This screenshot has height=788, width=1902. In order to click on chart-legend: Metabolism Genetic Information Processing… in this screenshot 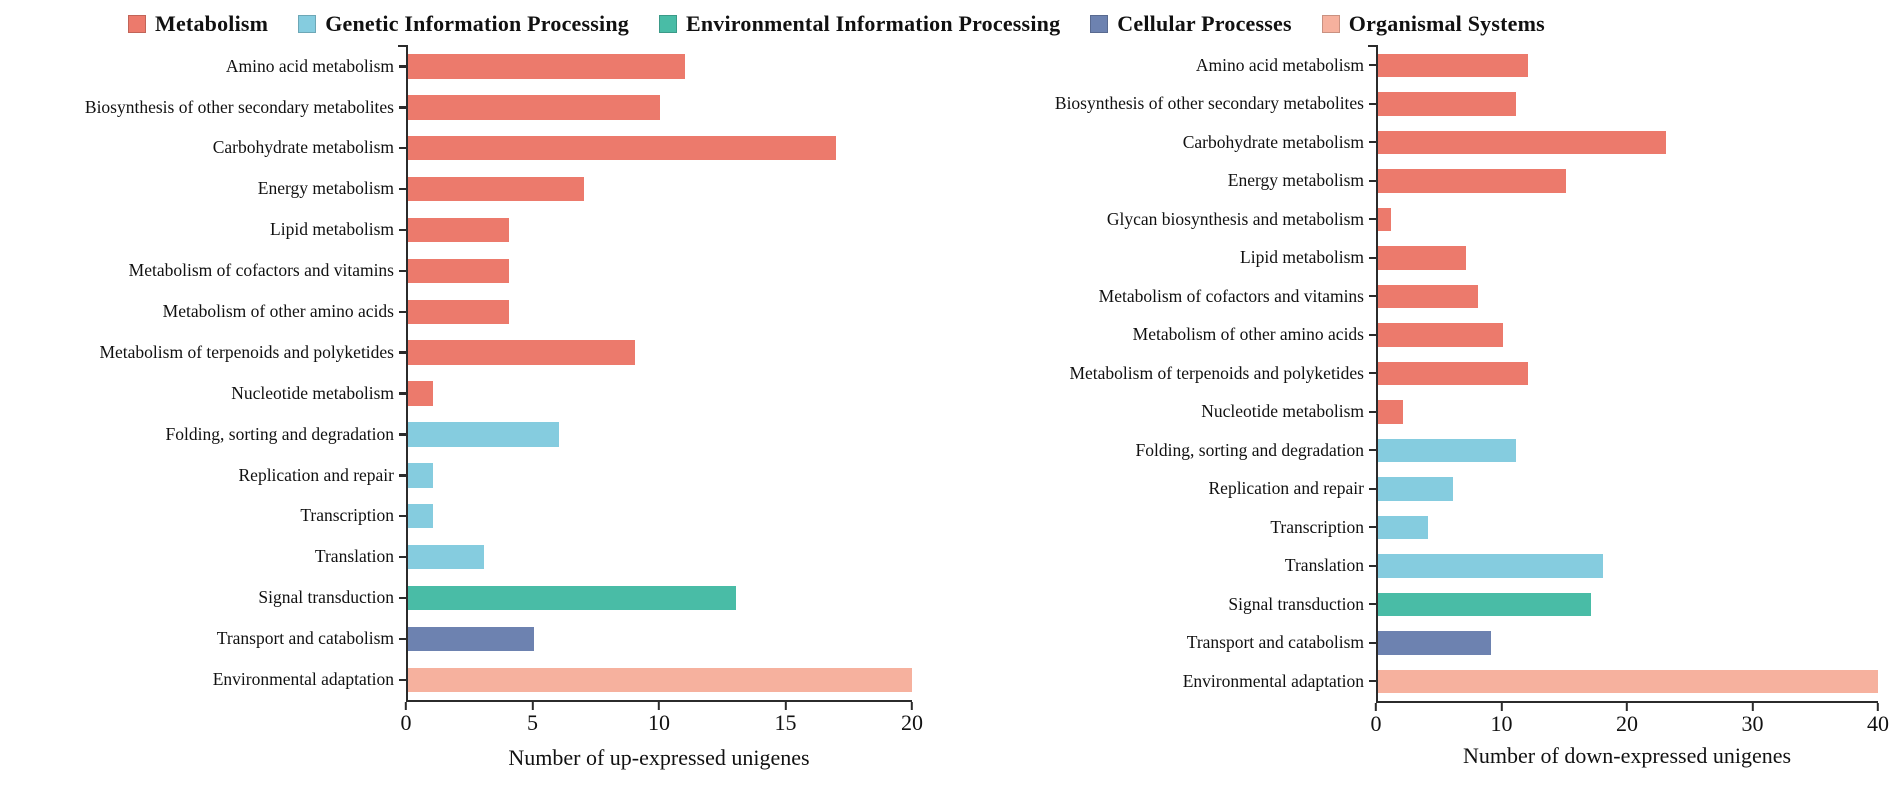, I will do `click(951, 24)`.